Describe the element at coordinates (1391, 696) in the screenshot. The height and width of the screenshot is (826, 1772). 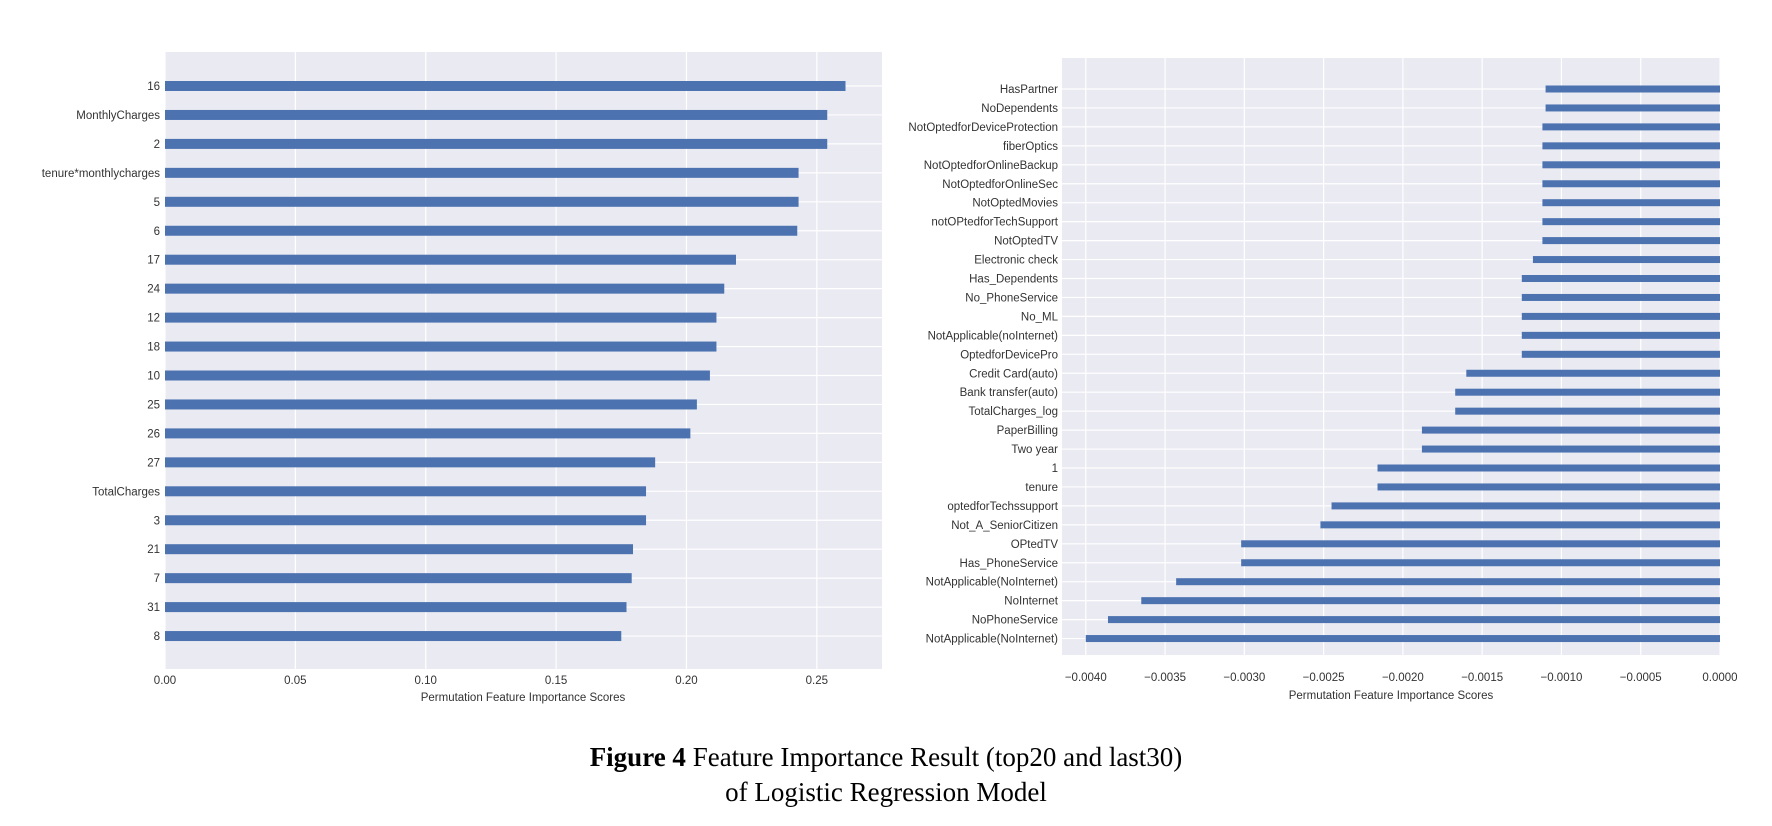
I see `right-chart-x-axis-label: Permutation Feature Importance Scores` at that location.